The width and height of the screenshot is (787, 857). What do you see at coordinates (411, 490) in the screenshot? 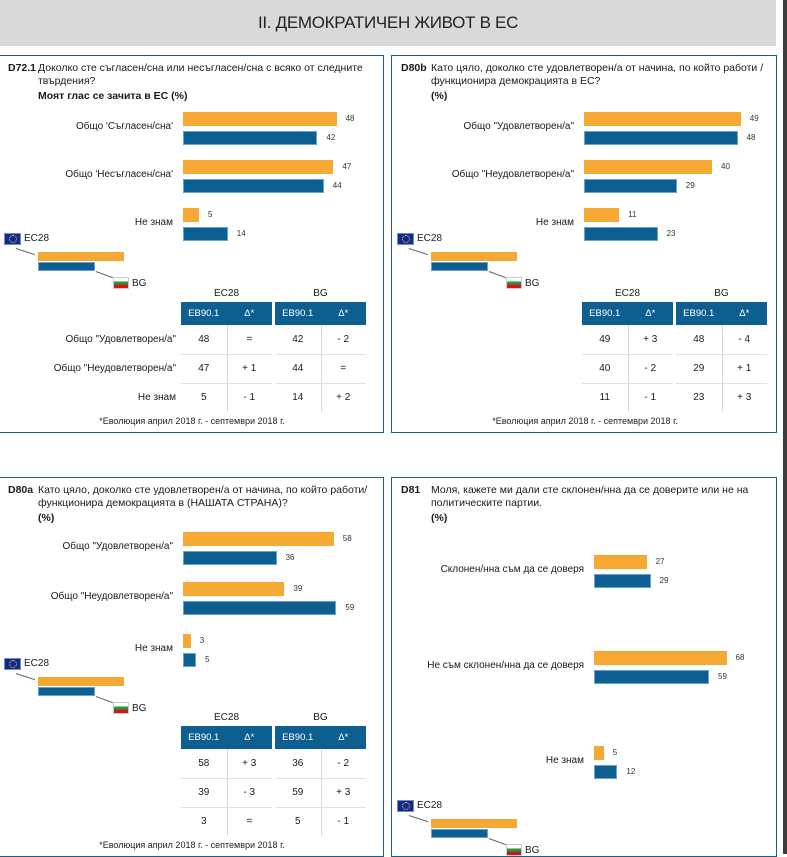
I see `question-code: D81` at bounding box center [411, 490].